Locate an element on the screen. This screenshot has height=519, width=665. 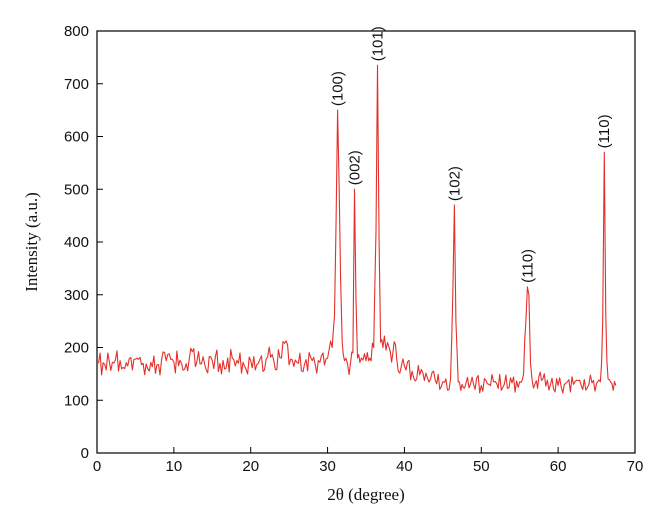
y-tick-label: 200 is located at coordinates (76, 348).